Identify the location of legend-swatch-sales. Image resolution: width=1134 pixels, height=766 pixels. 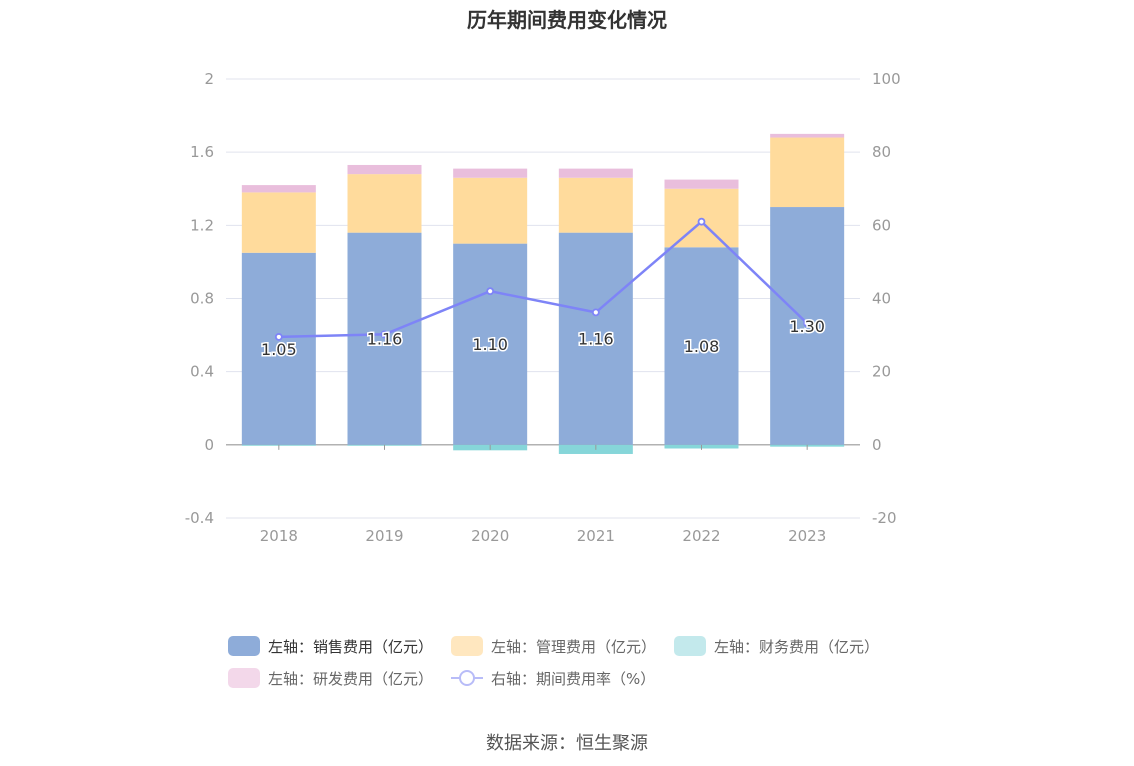
(244, 646).